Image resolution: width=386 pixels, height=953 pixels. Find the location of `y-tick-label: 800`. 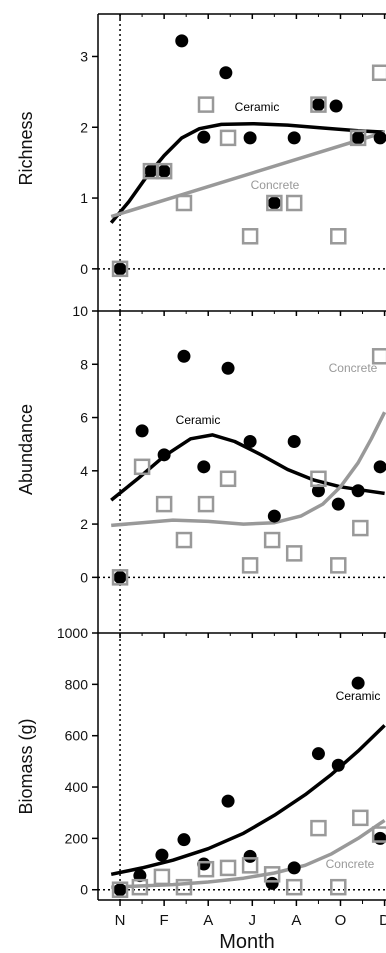

y-tick-label: 800 is located at coordinates (77, 684).